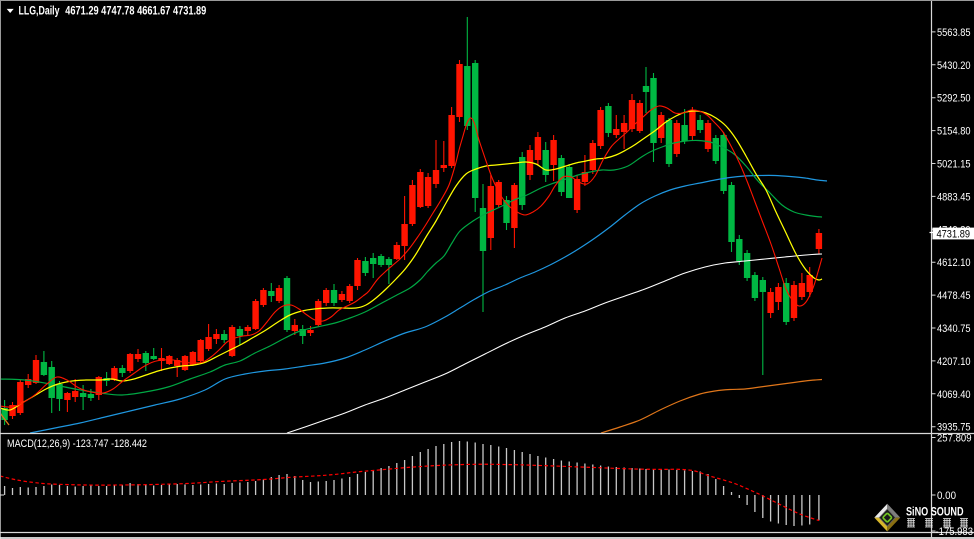  What do you see at coordinates (954, 439) in the screenshot?
I see `svg-text: 257.809` at bounding box center [954, 439].